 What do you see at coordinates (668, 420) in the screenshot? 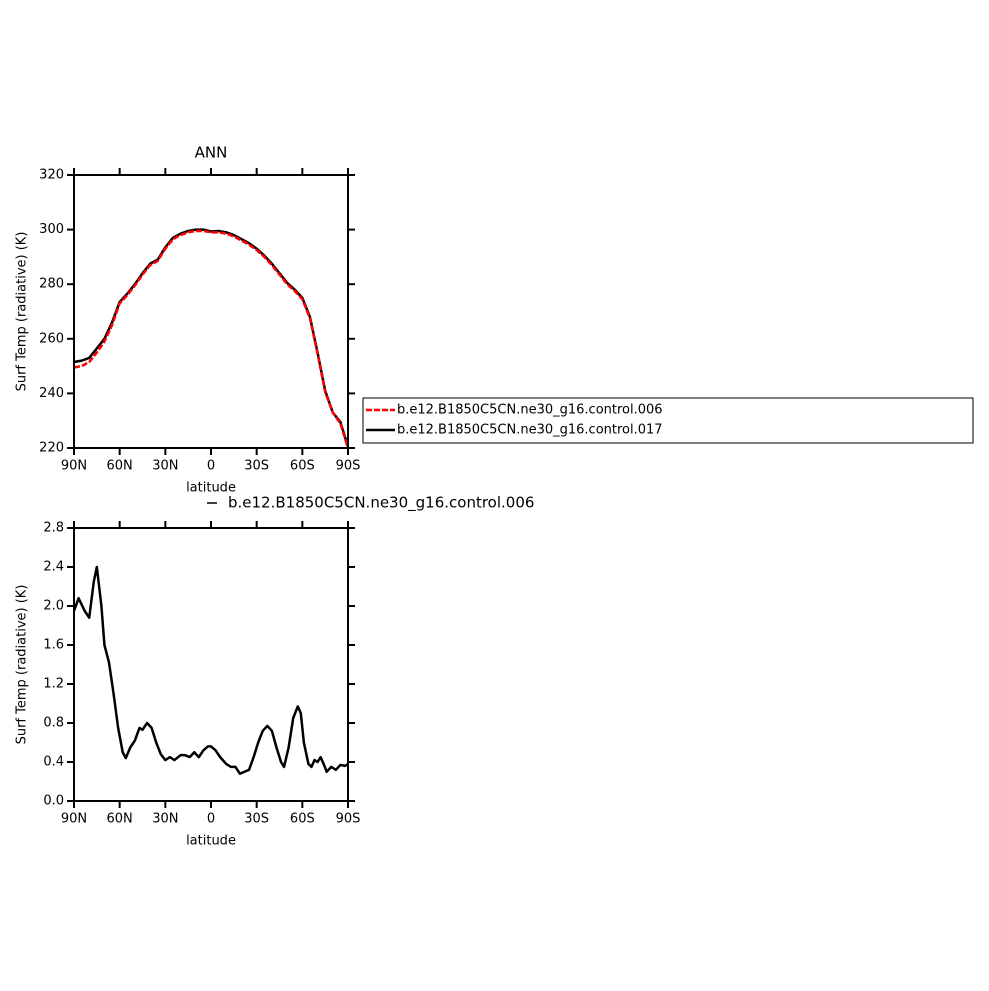
I see `legend-box` at bounding box center [668, 420].